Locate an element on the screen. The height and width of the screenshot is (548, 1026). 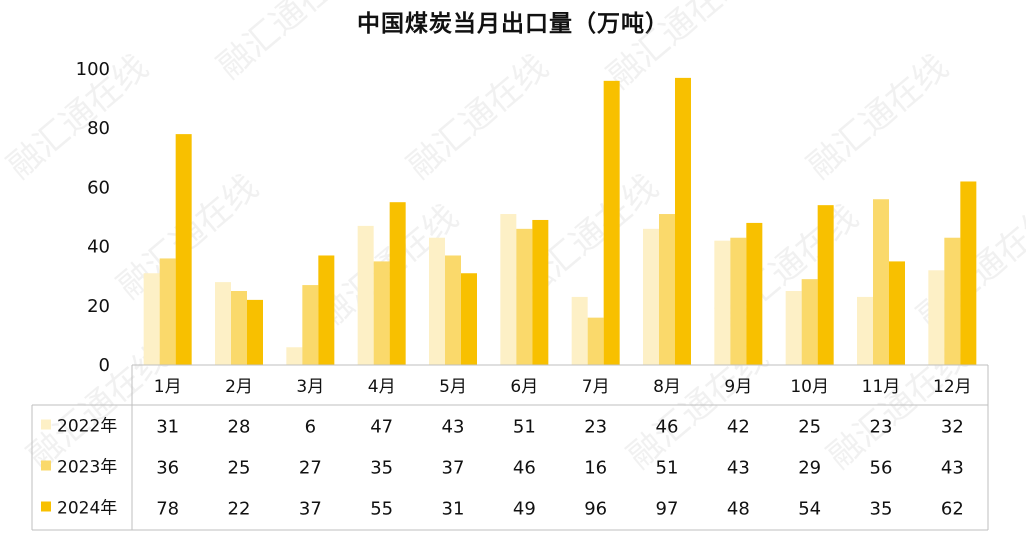
data-table-cell: 54 is located at coordinates (809, 509).